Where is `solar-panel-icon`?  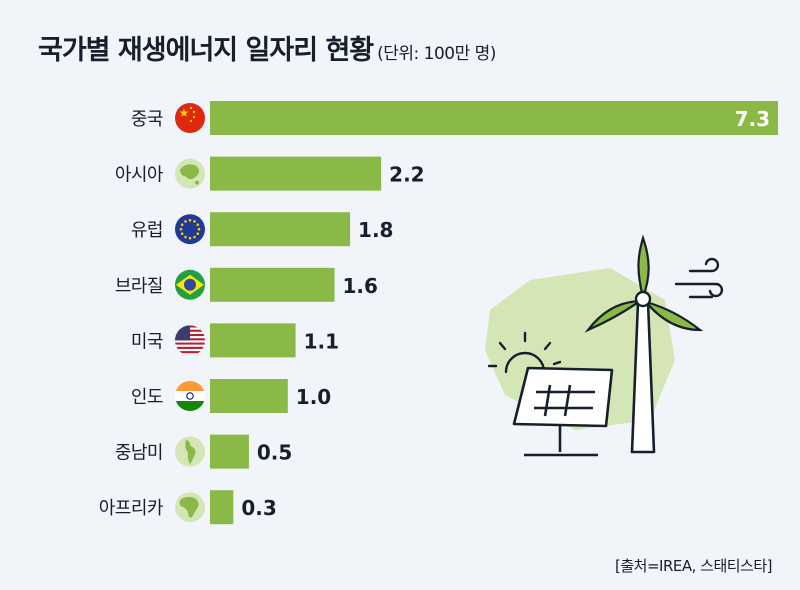
solar-panel-icon is located at coordinates (563, 411).